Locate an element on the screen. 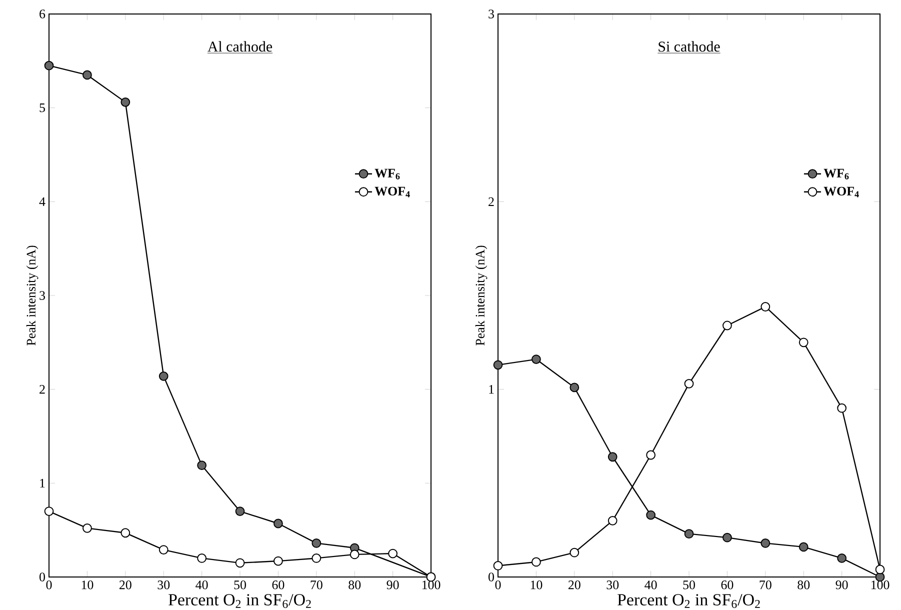 This screenshot has height=610, width=901. y-tick-label: 6 is located at coordinates (43, 14).